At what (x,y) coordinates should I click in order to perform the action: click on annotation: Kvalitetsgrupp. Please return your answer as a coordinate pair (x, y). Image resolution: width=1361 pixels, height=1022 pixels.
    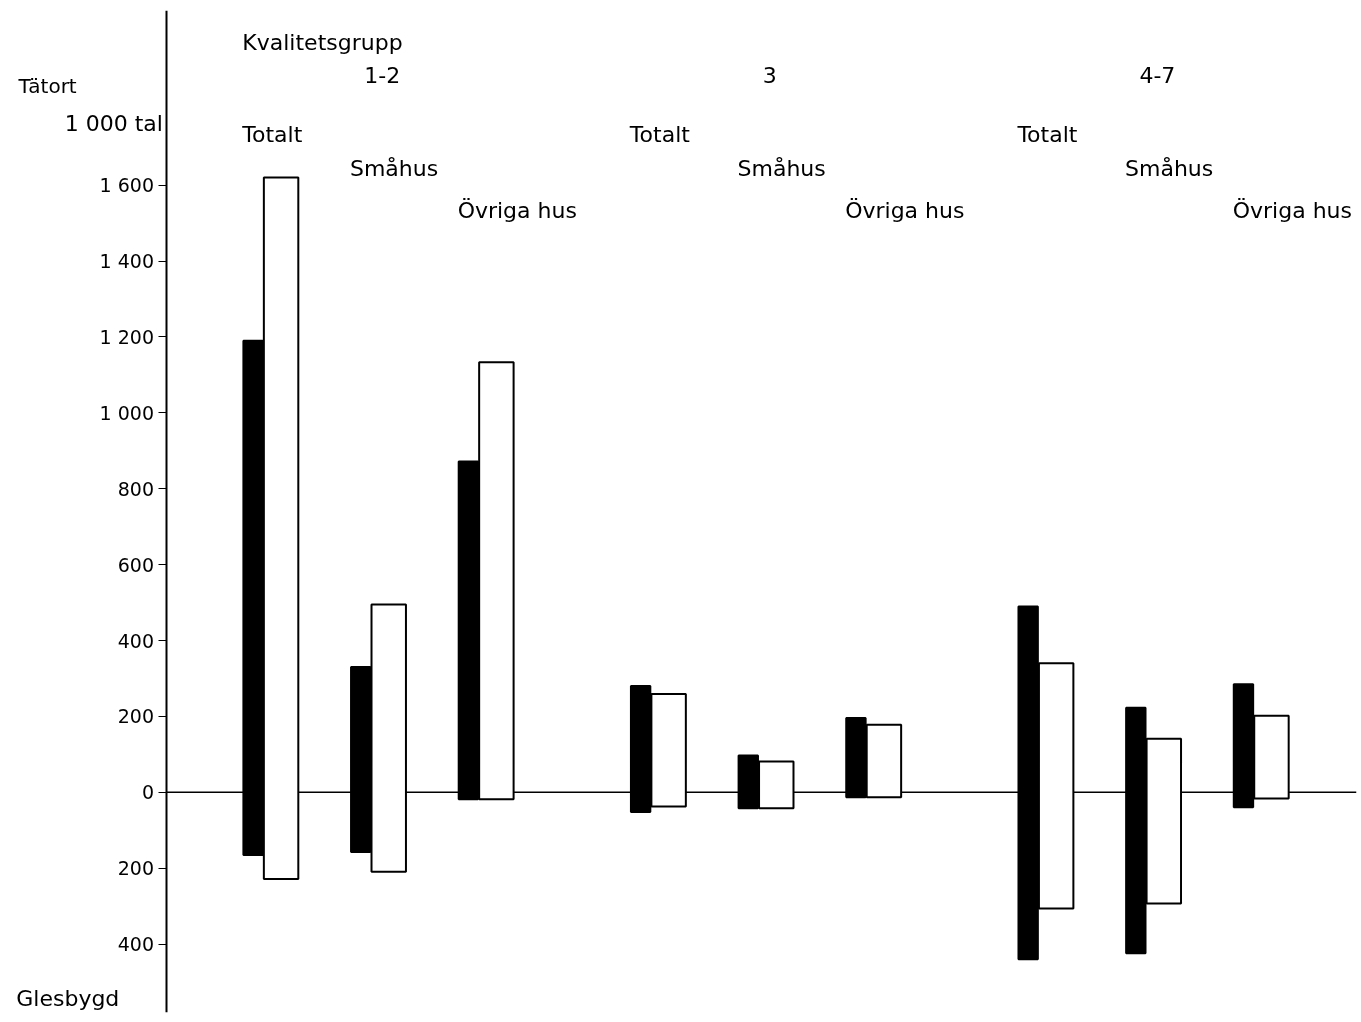
    Looking at the image, I should click on (322, 43).